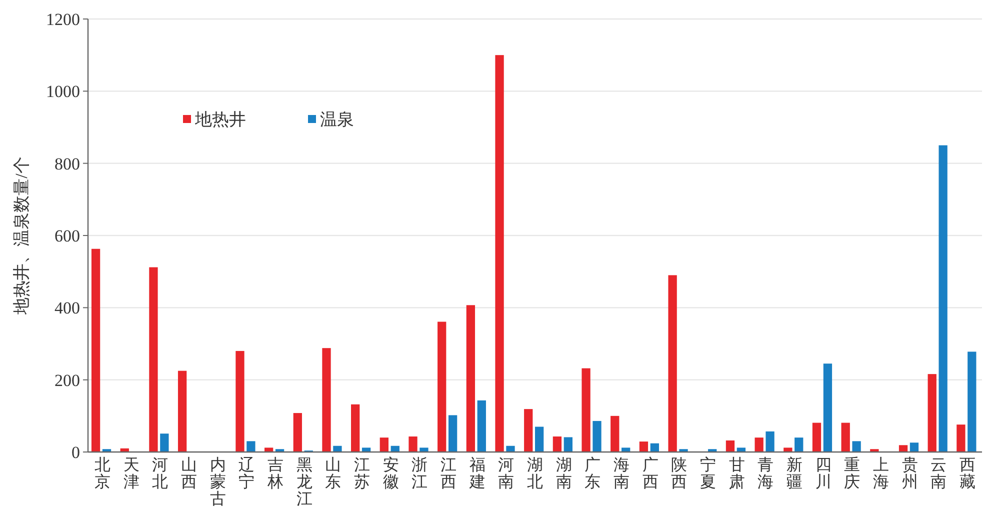 The height and width of the screenshot is (517, 986). I want to click on y-tick-label: 1000, so click(63, 92).